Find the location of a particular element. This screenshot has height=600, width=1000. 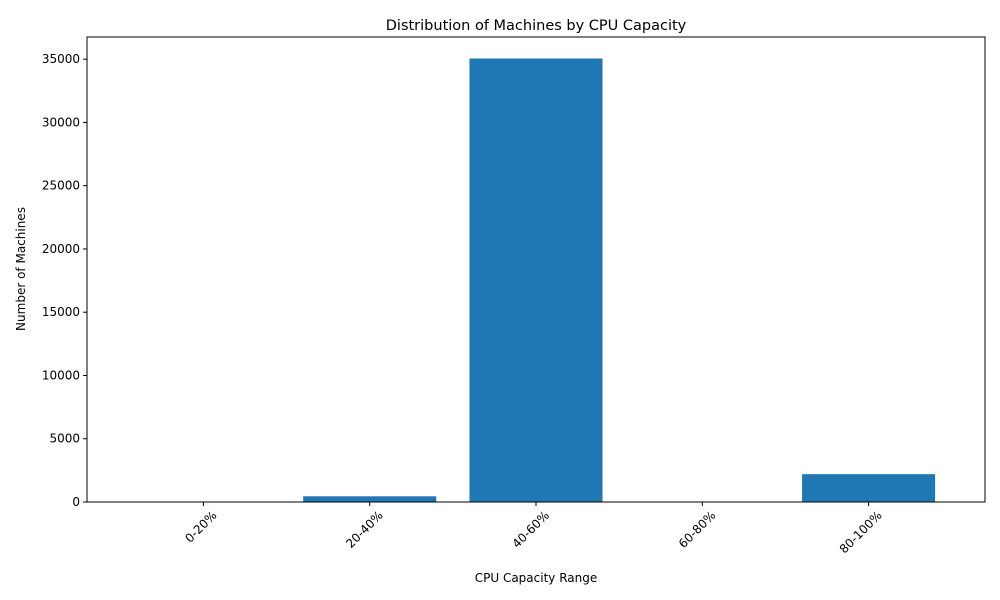

y-axis-ticks: 0 5000 10000 15000 20000 25000 30000 35000 is located at coordinates (64, 280).